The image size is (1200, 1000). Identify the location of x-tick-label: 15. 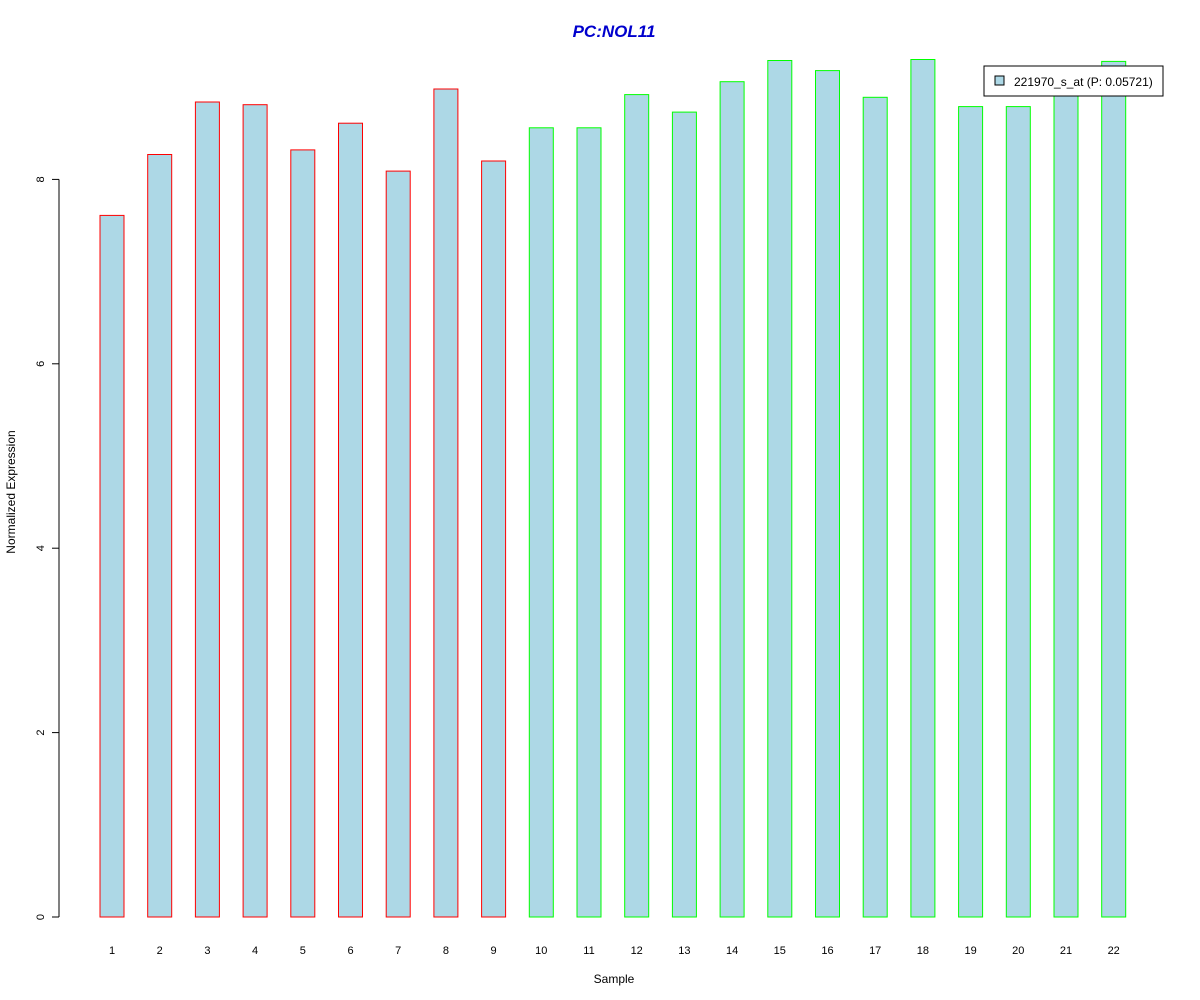
(780, 951).